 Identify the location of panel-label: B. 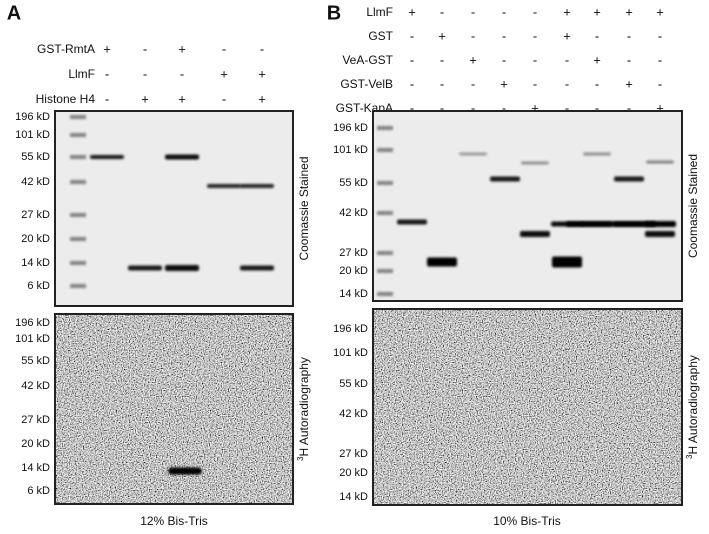
(334, 13).